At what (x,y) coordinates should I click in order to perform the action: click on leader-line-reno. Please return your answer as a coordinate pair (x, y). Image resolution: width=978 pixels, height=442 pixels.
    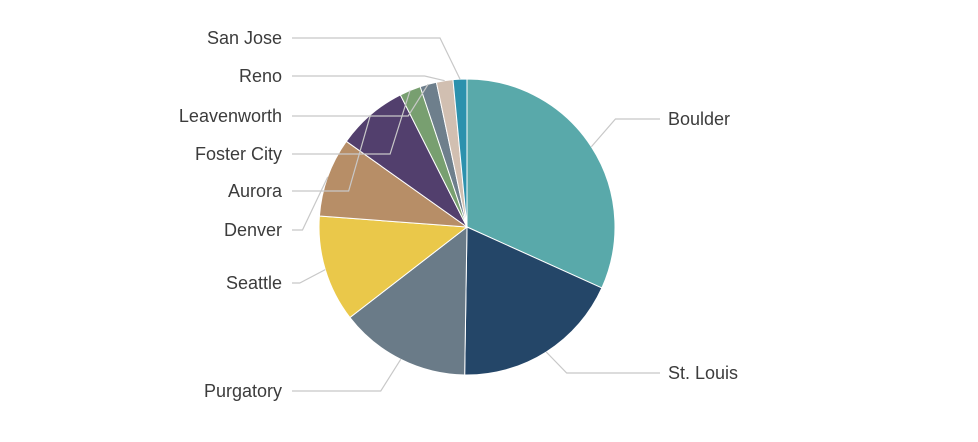
    Looking at the image, I should click on (368, 78).